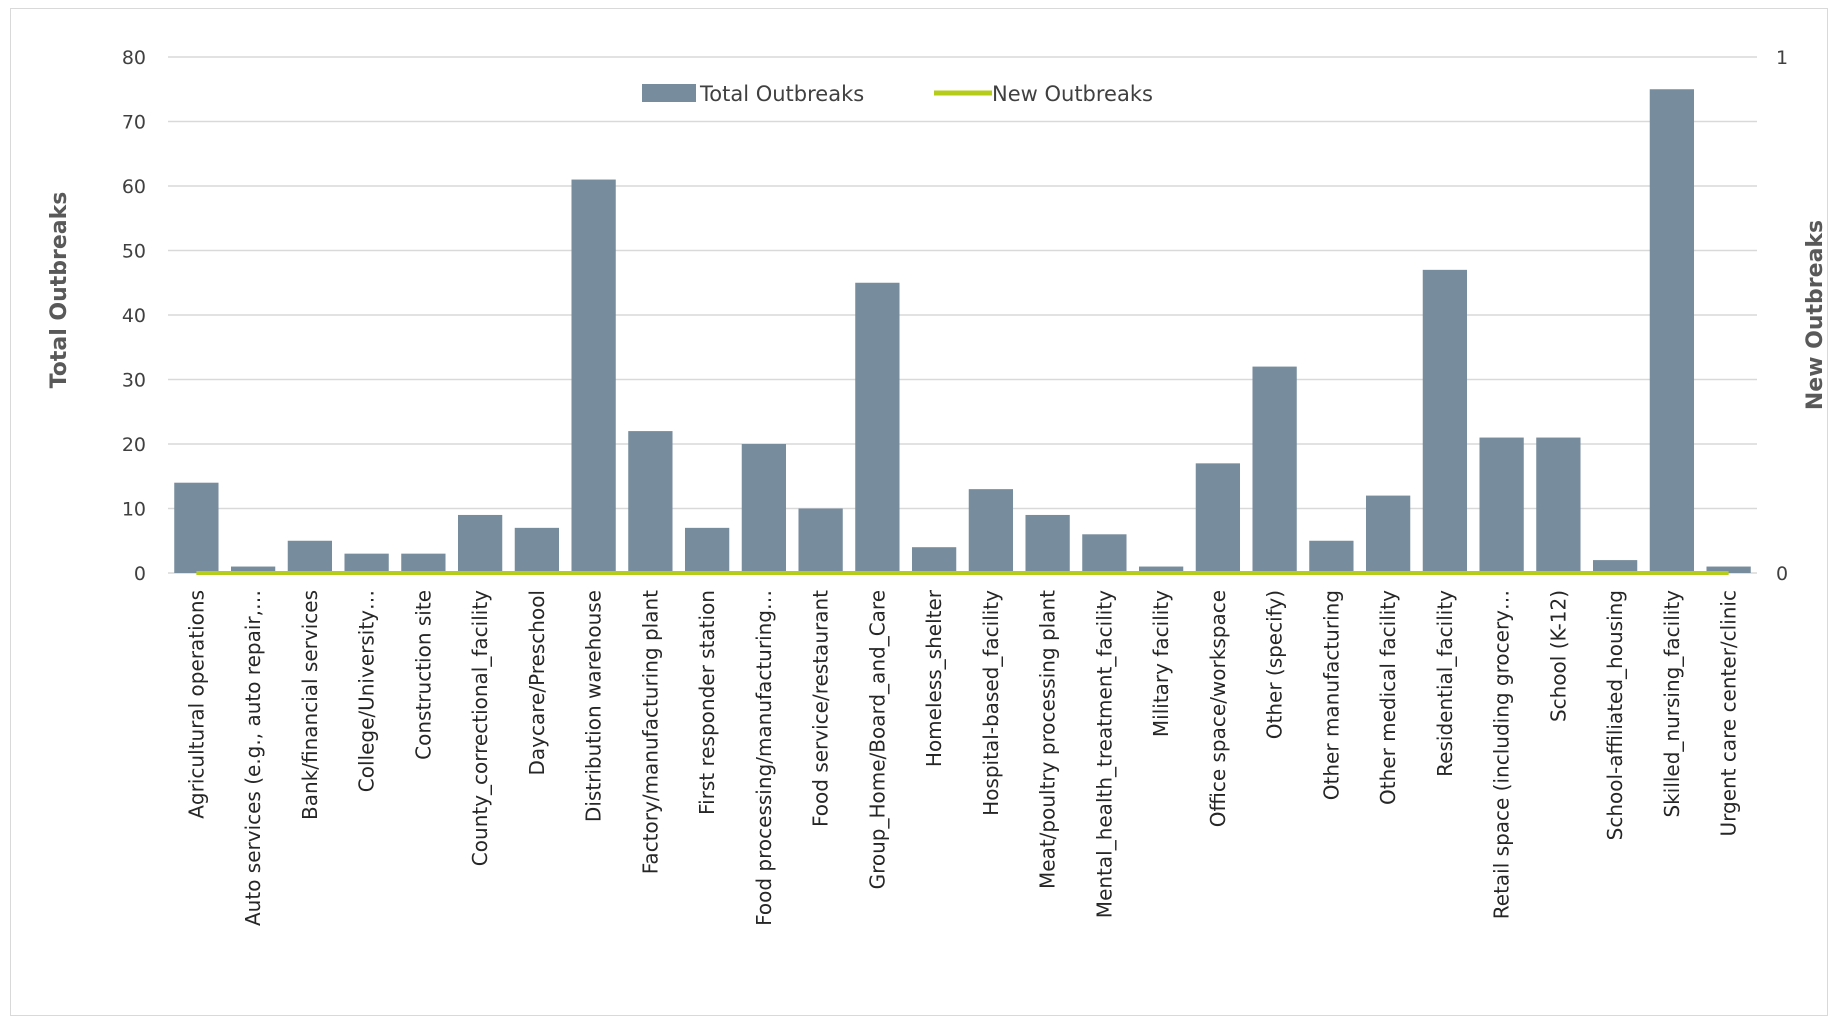  Describe the element at coordinates (934, 678) in the screenshot. I see `category-label: Homeless_shelter` at that location.